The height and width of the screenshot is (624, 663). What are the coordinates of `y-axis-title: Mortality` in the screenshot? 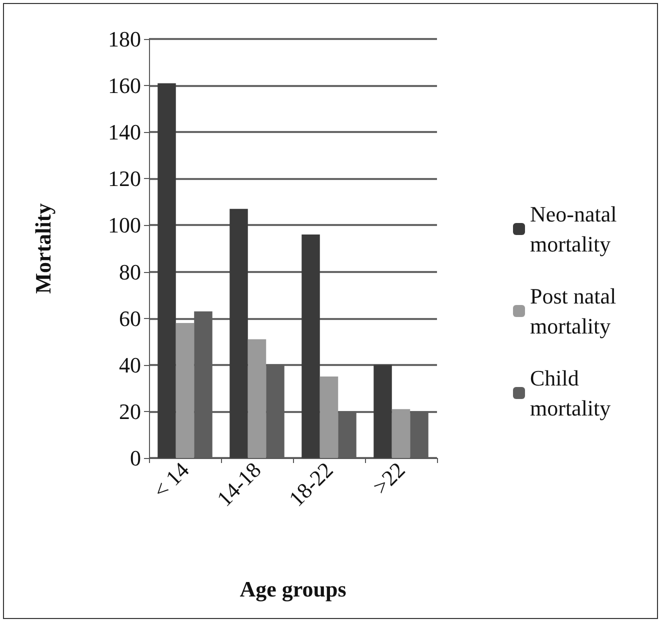 It's located at (43, 248).